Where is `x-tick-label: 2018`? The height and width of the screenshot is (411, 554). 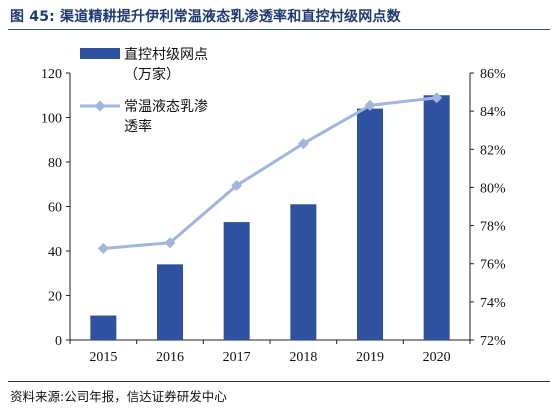
x-tick-label: 2018 is located at coordinates (303, 357).